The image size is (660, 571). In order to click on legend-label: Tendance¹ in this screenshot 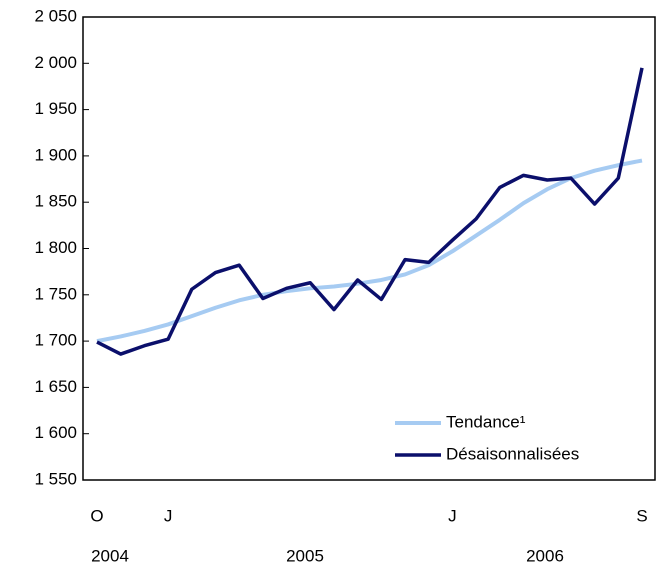, I will do `click(486, 421)`.